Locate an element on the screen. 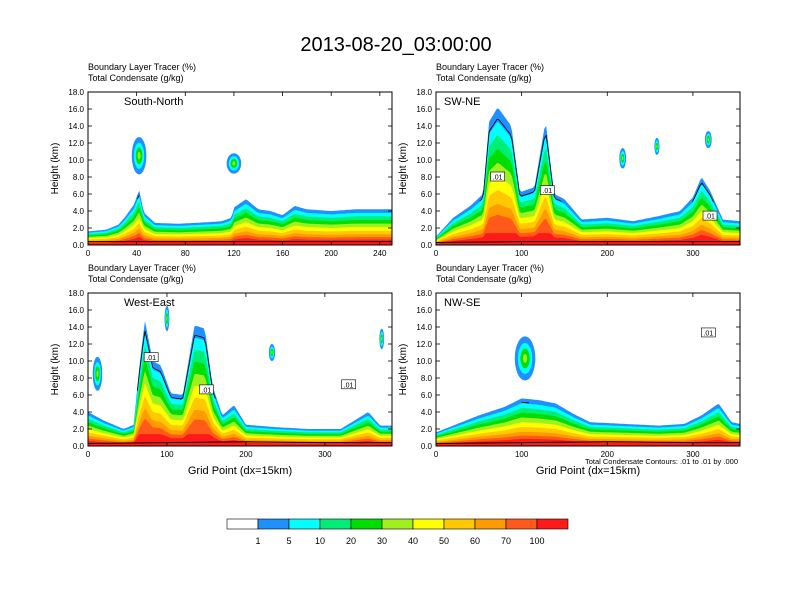 The width and height of the screenshot is (792, 612). x-axis-label: Grid Point (dx=15km) is located at coordinates (588, 471).